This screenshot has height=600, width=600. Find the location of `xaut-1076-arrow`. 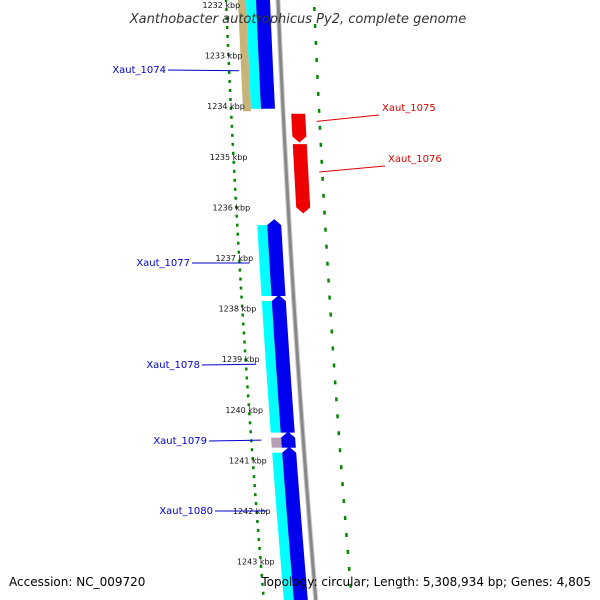

xaut-1076-arrow is located at coordinates (301, 179).